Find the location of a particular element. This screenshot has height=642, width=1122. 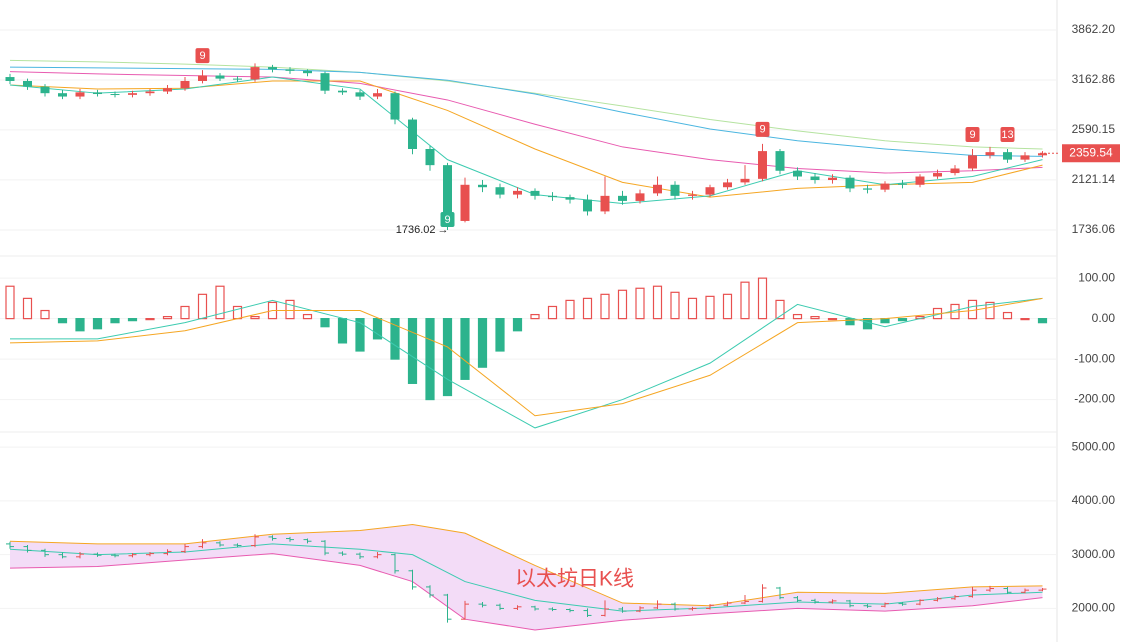

last-price-box is located at coordinates (1091, 153).